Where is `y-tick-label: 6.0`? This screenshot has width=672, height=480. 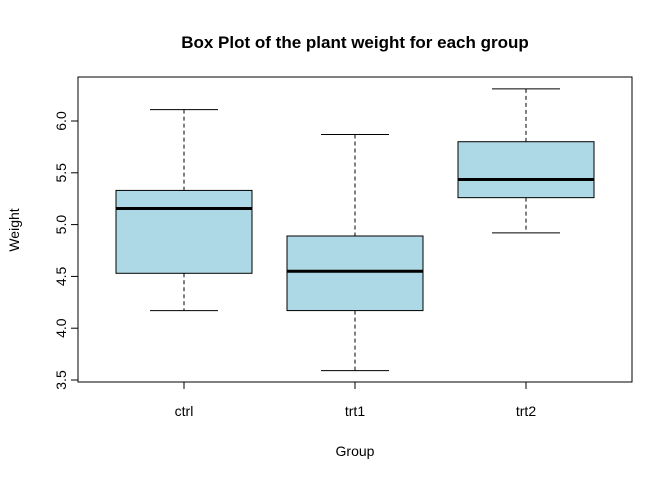 y-tick-label: 6.0 is located at coordinates (61, 121).